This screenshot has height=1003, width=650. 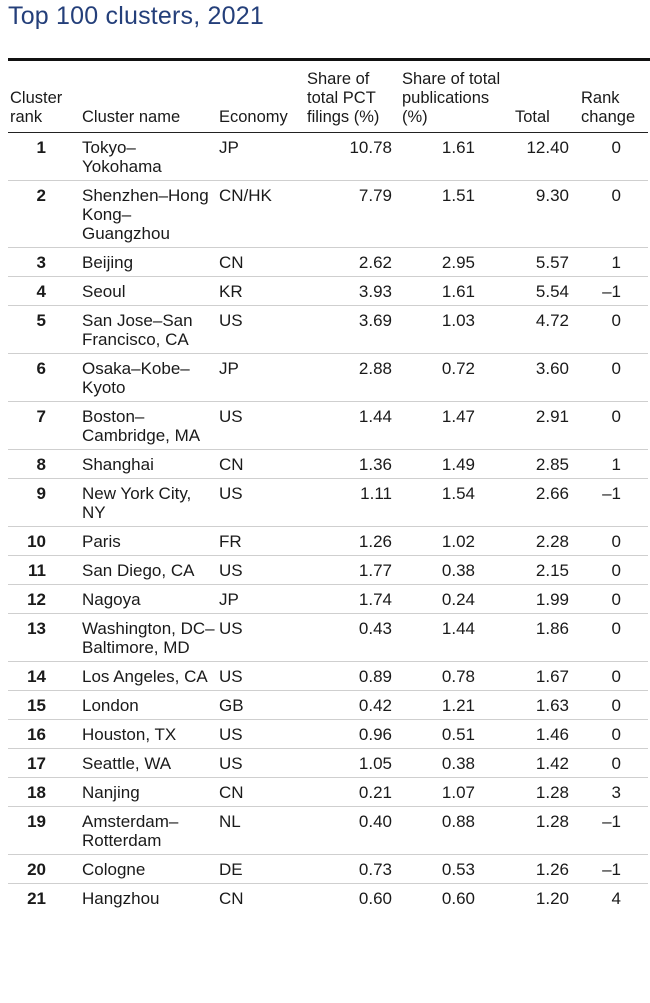 I want to click on cell-pct-share: 0.96, so click(x=352, y=734).